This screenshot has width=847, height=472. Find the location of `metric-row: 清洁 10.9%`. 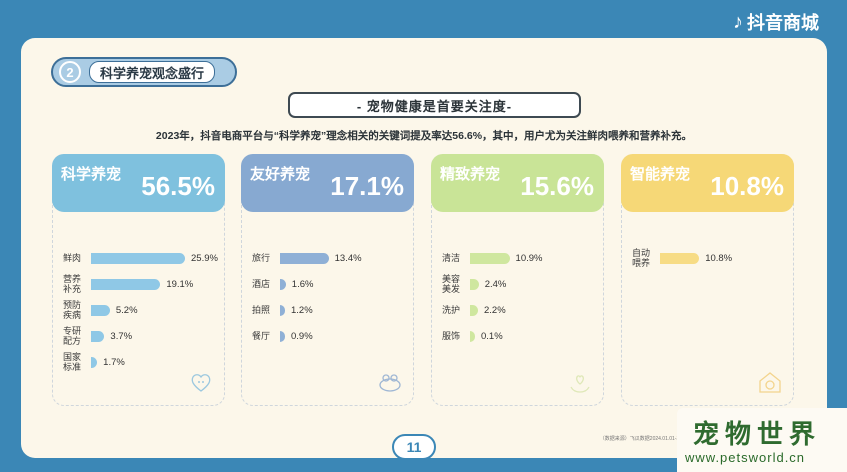

metric-row: 清洁 10.9% is located at coordinates (522, 258).